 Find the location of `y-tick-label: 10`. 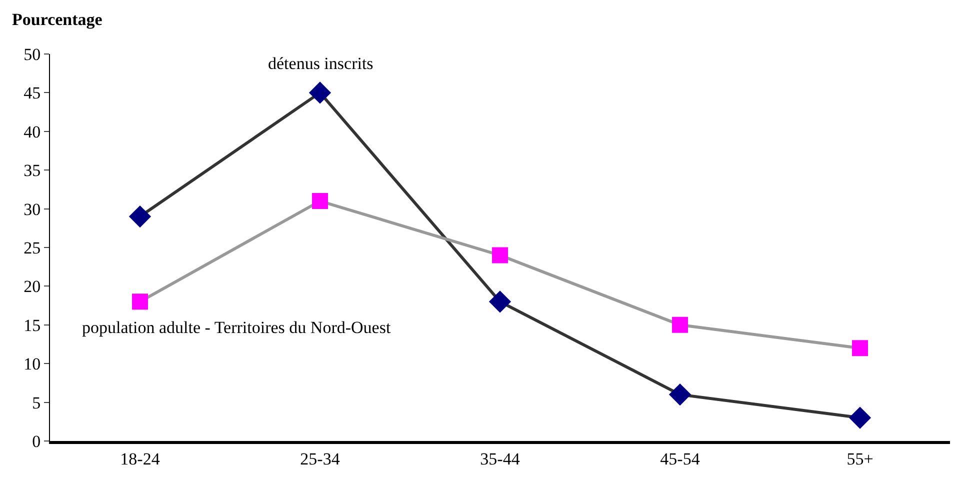

y-tick-label: 10 is located at coordinates (32, 364).